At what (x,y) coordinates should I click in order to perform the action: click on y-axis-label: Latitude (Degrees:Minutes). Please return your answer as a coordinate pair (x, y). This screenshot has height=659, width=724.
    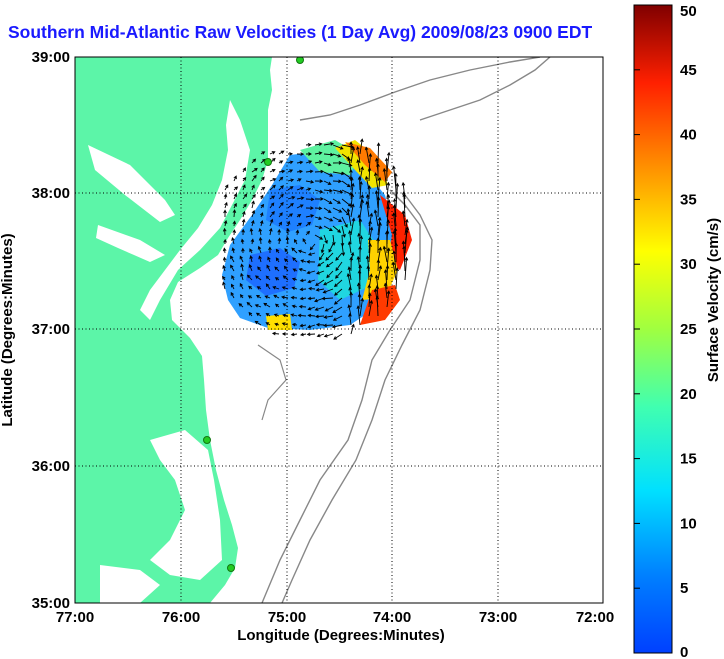
    Looking at the image, I should click on (8, 329).